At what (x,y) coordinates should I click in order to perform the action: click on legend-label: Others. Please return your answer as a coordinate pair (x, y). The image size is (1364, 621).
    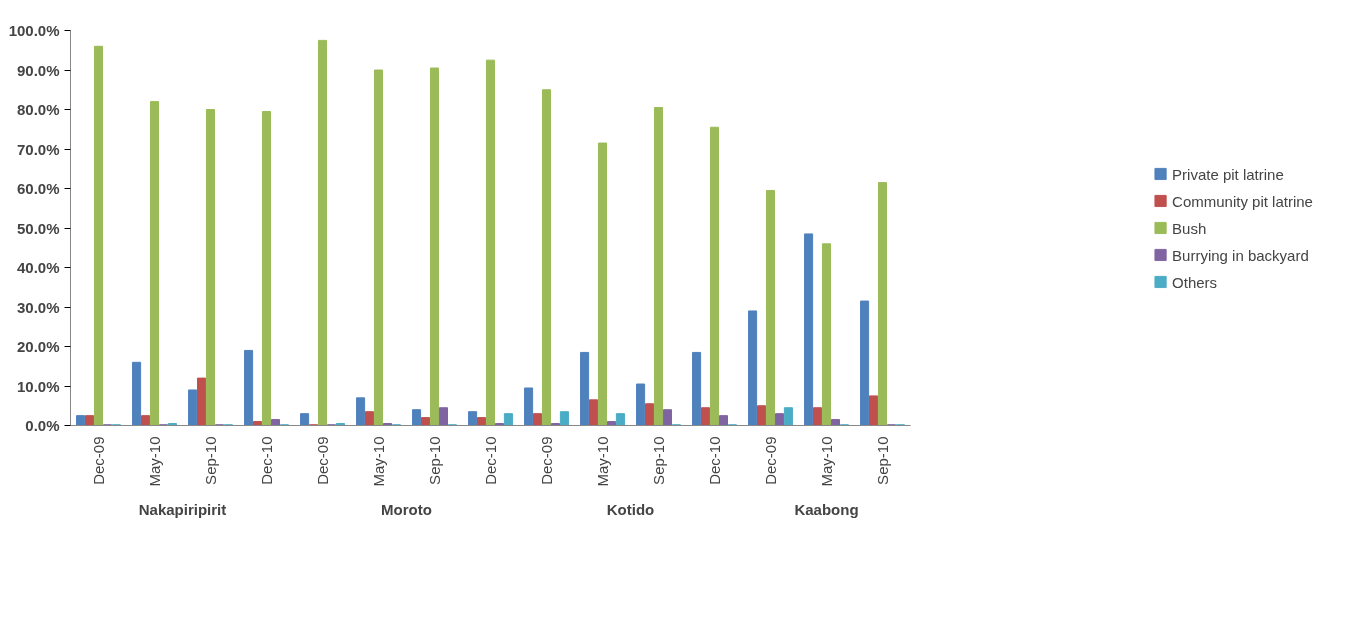
    Looking at the image, I should click on (1195, 281).